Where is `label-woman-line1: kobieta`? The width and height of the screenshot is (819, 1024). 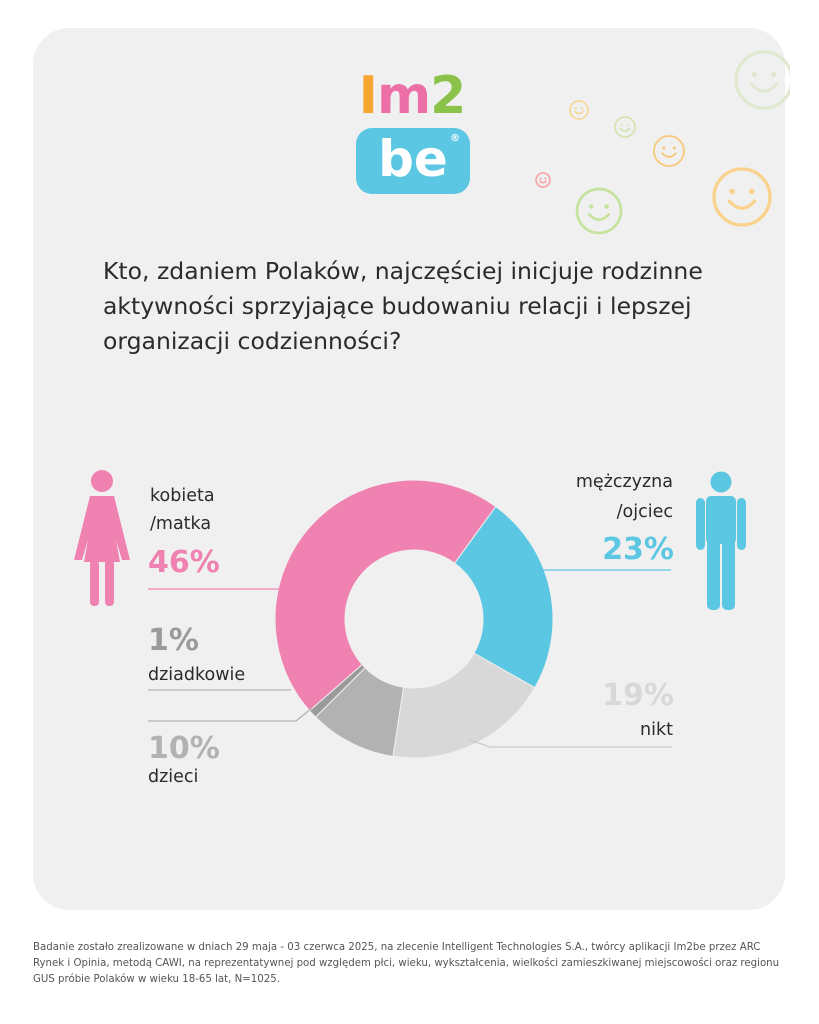 label-woman-line1: kobieta is located at coordinates (182, 496).